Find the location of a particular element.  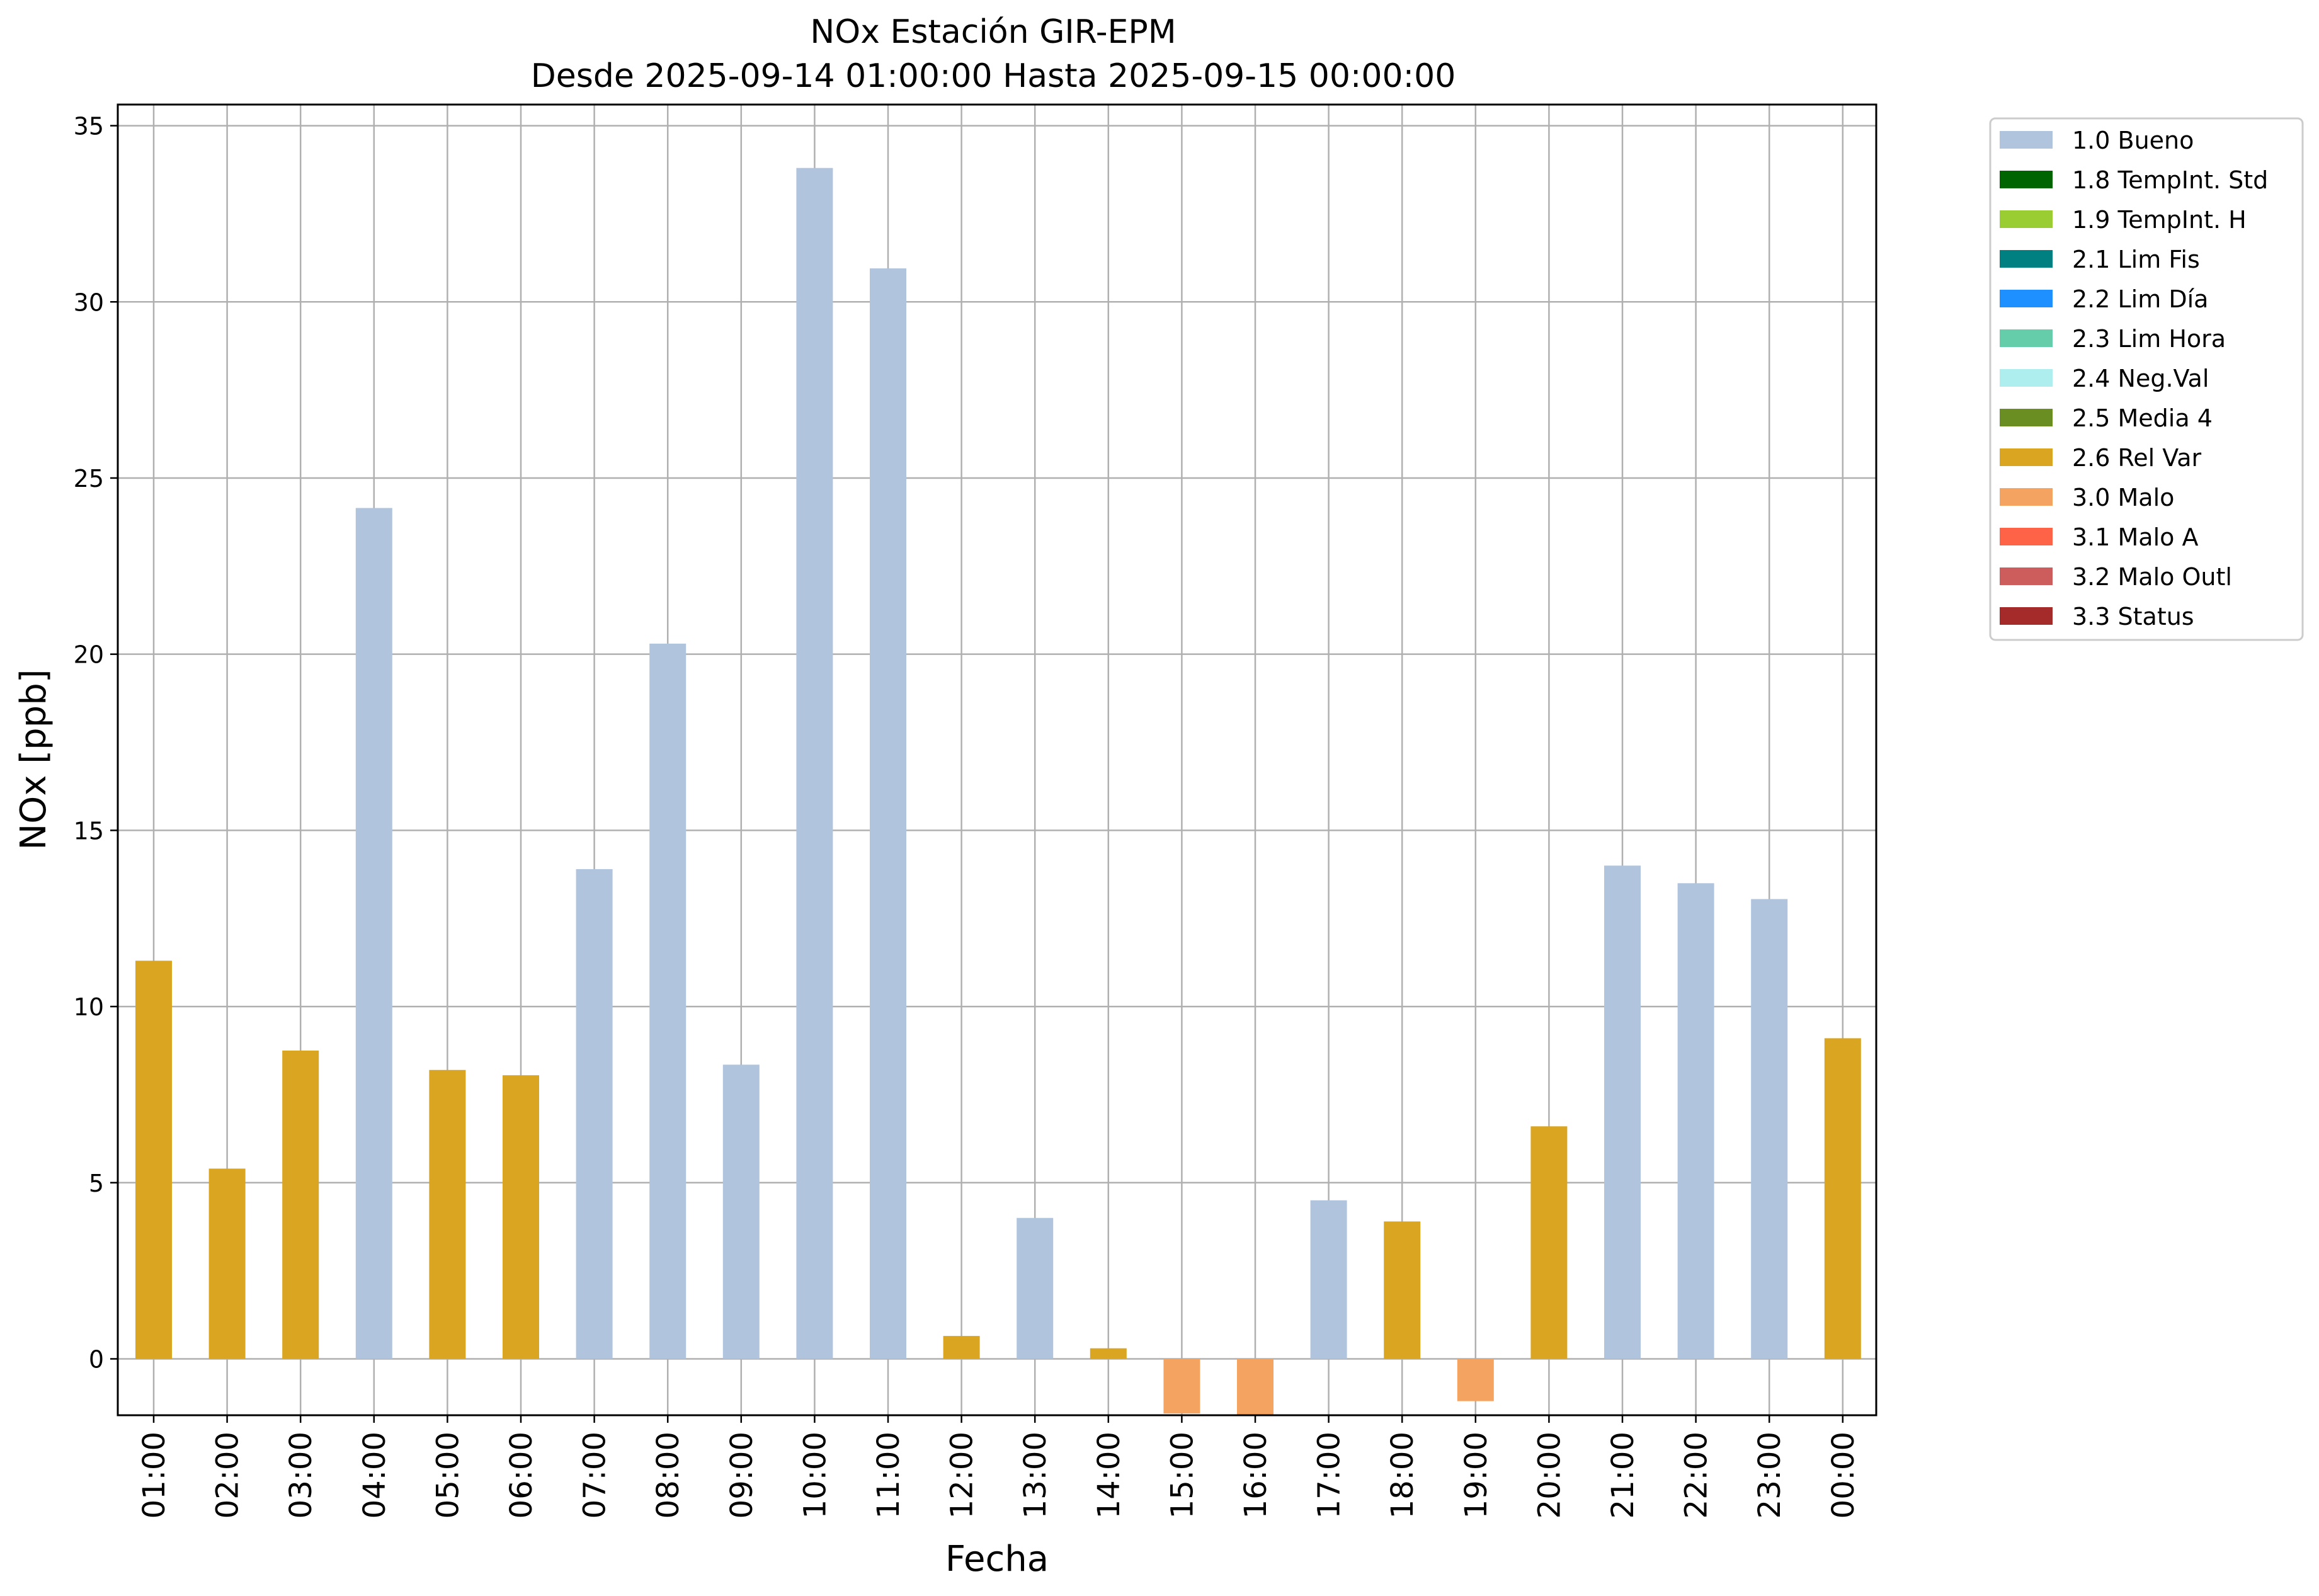

legend-frame is located at coordinates (2146, 379).